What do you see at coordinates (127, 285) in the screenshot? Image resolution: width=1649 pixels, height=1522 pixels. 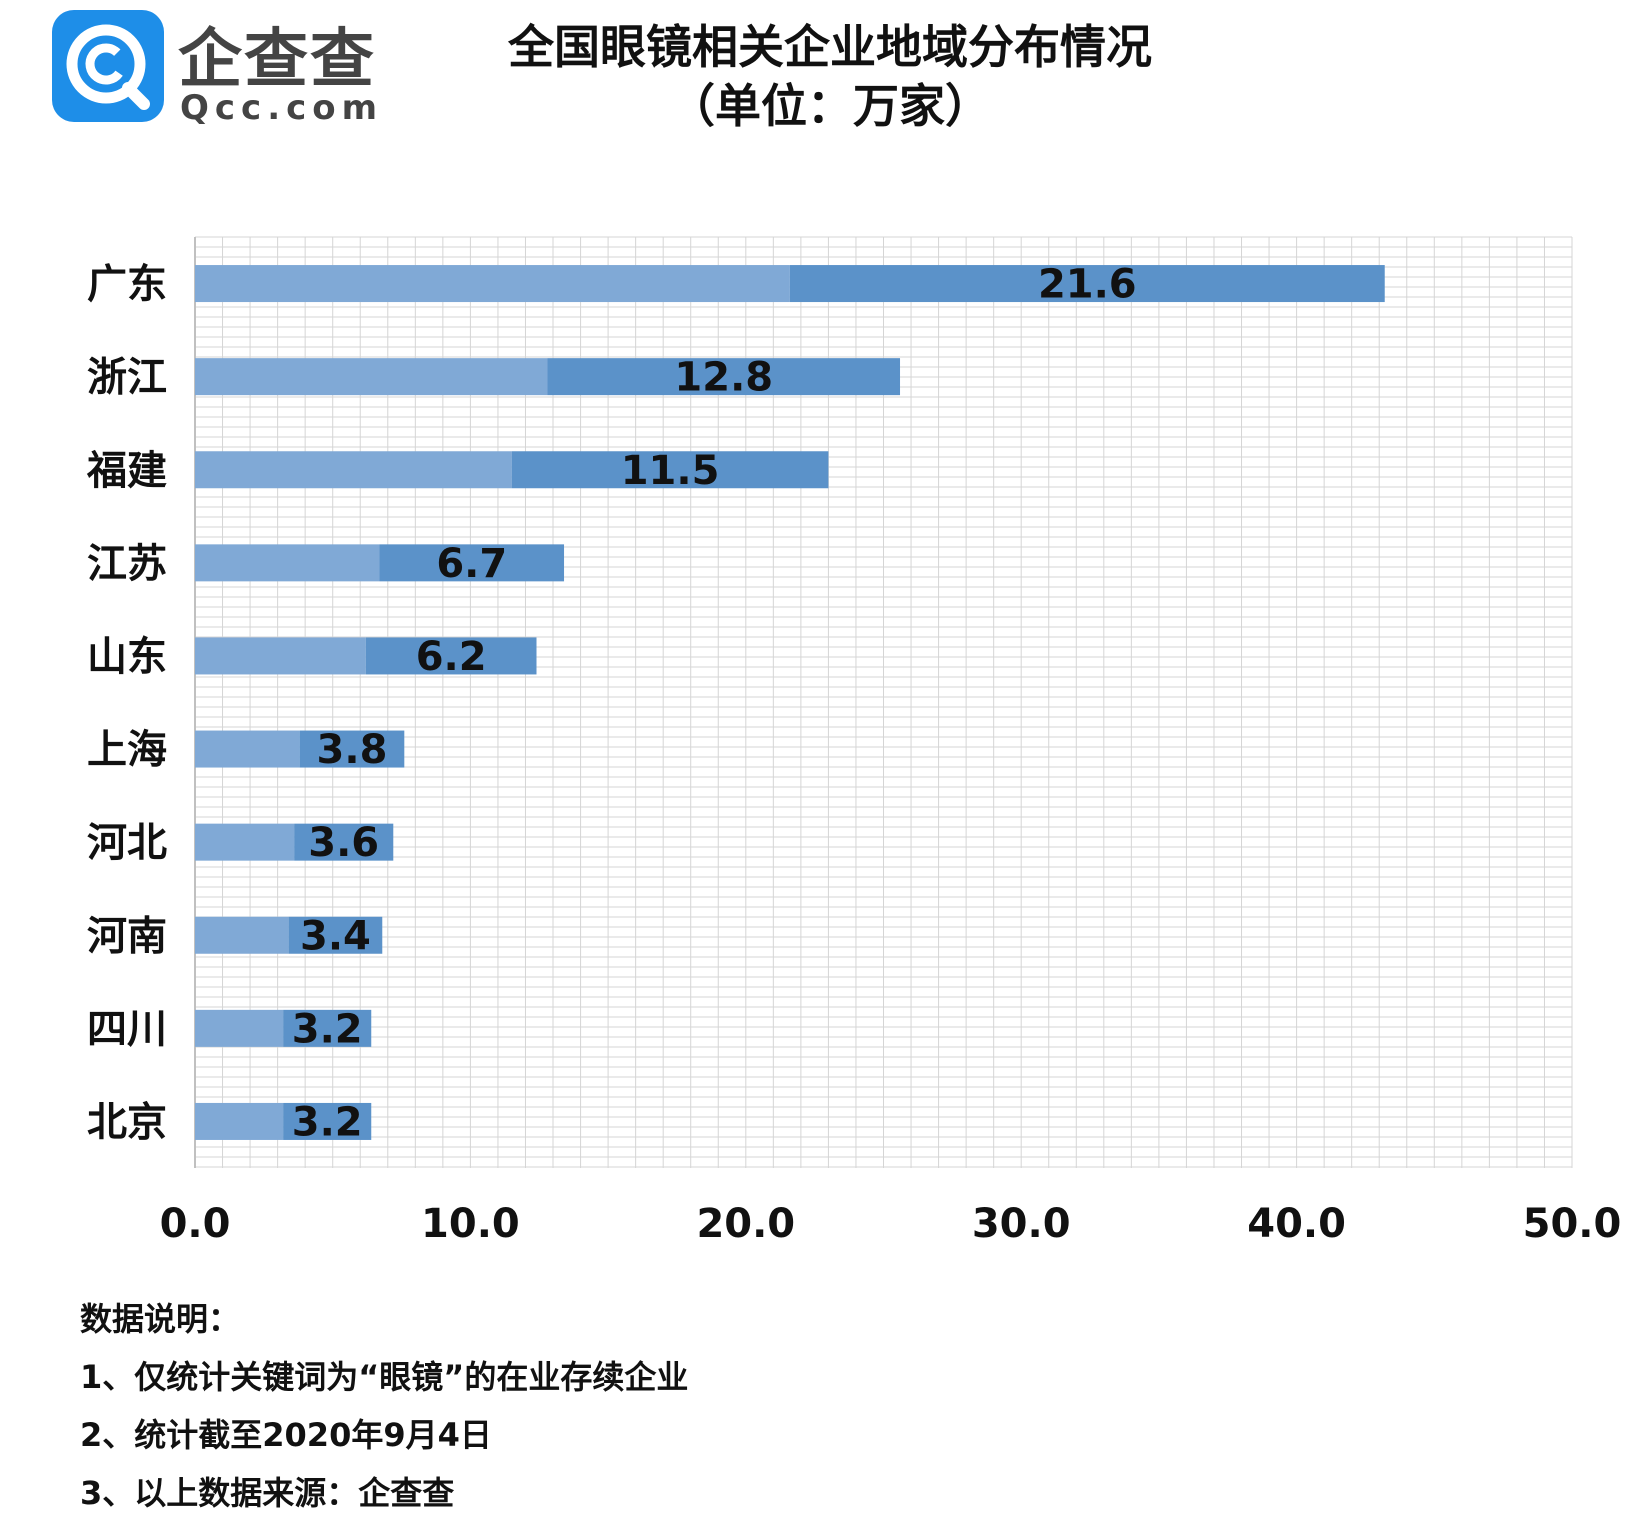 I see `category-label: 广东` at bounding box center [127, 285].